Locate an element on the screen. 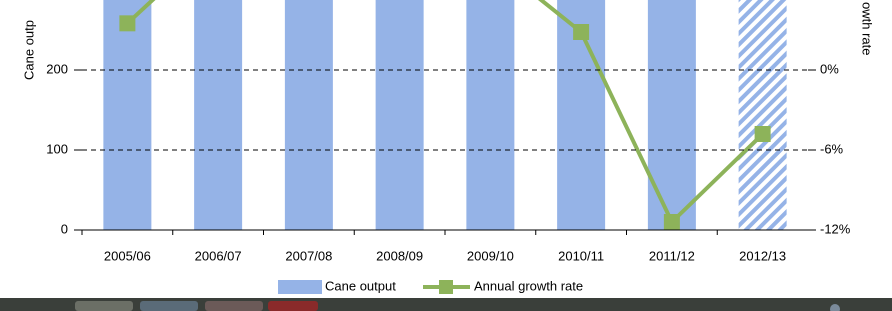 This screenshot has height=311, width=892. y-tick-label: 0 is located at coordinates (64, 228).